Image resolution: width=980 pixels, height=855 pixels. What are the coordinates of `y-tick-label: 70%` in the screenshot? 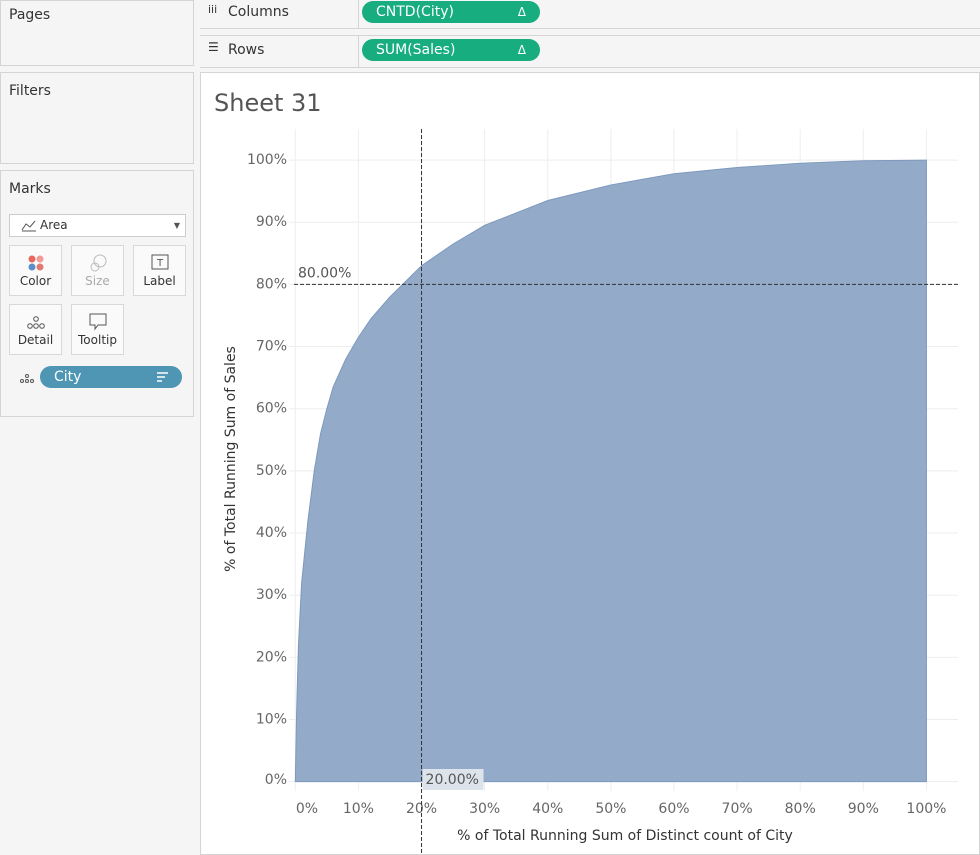 It's located at (271, 347).